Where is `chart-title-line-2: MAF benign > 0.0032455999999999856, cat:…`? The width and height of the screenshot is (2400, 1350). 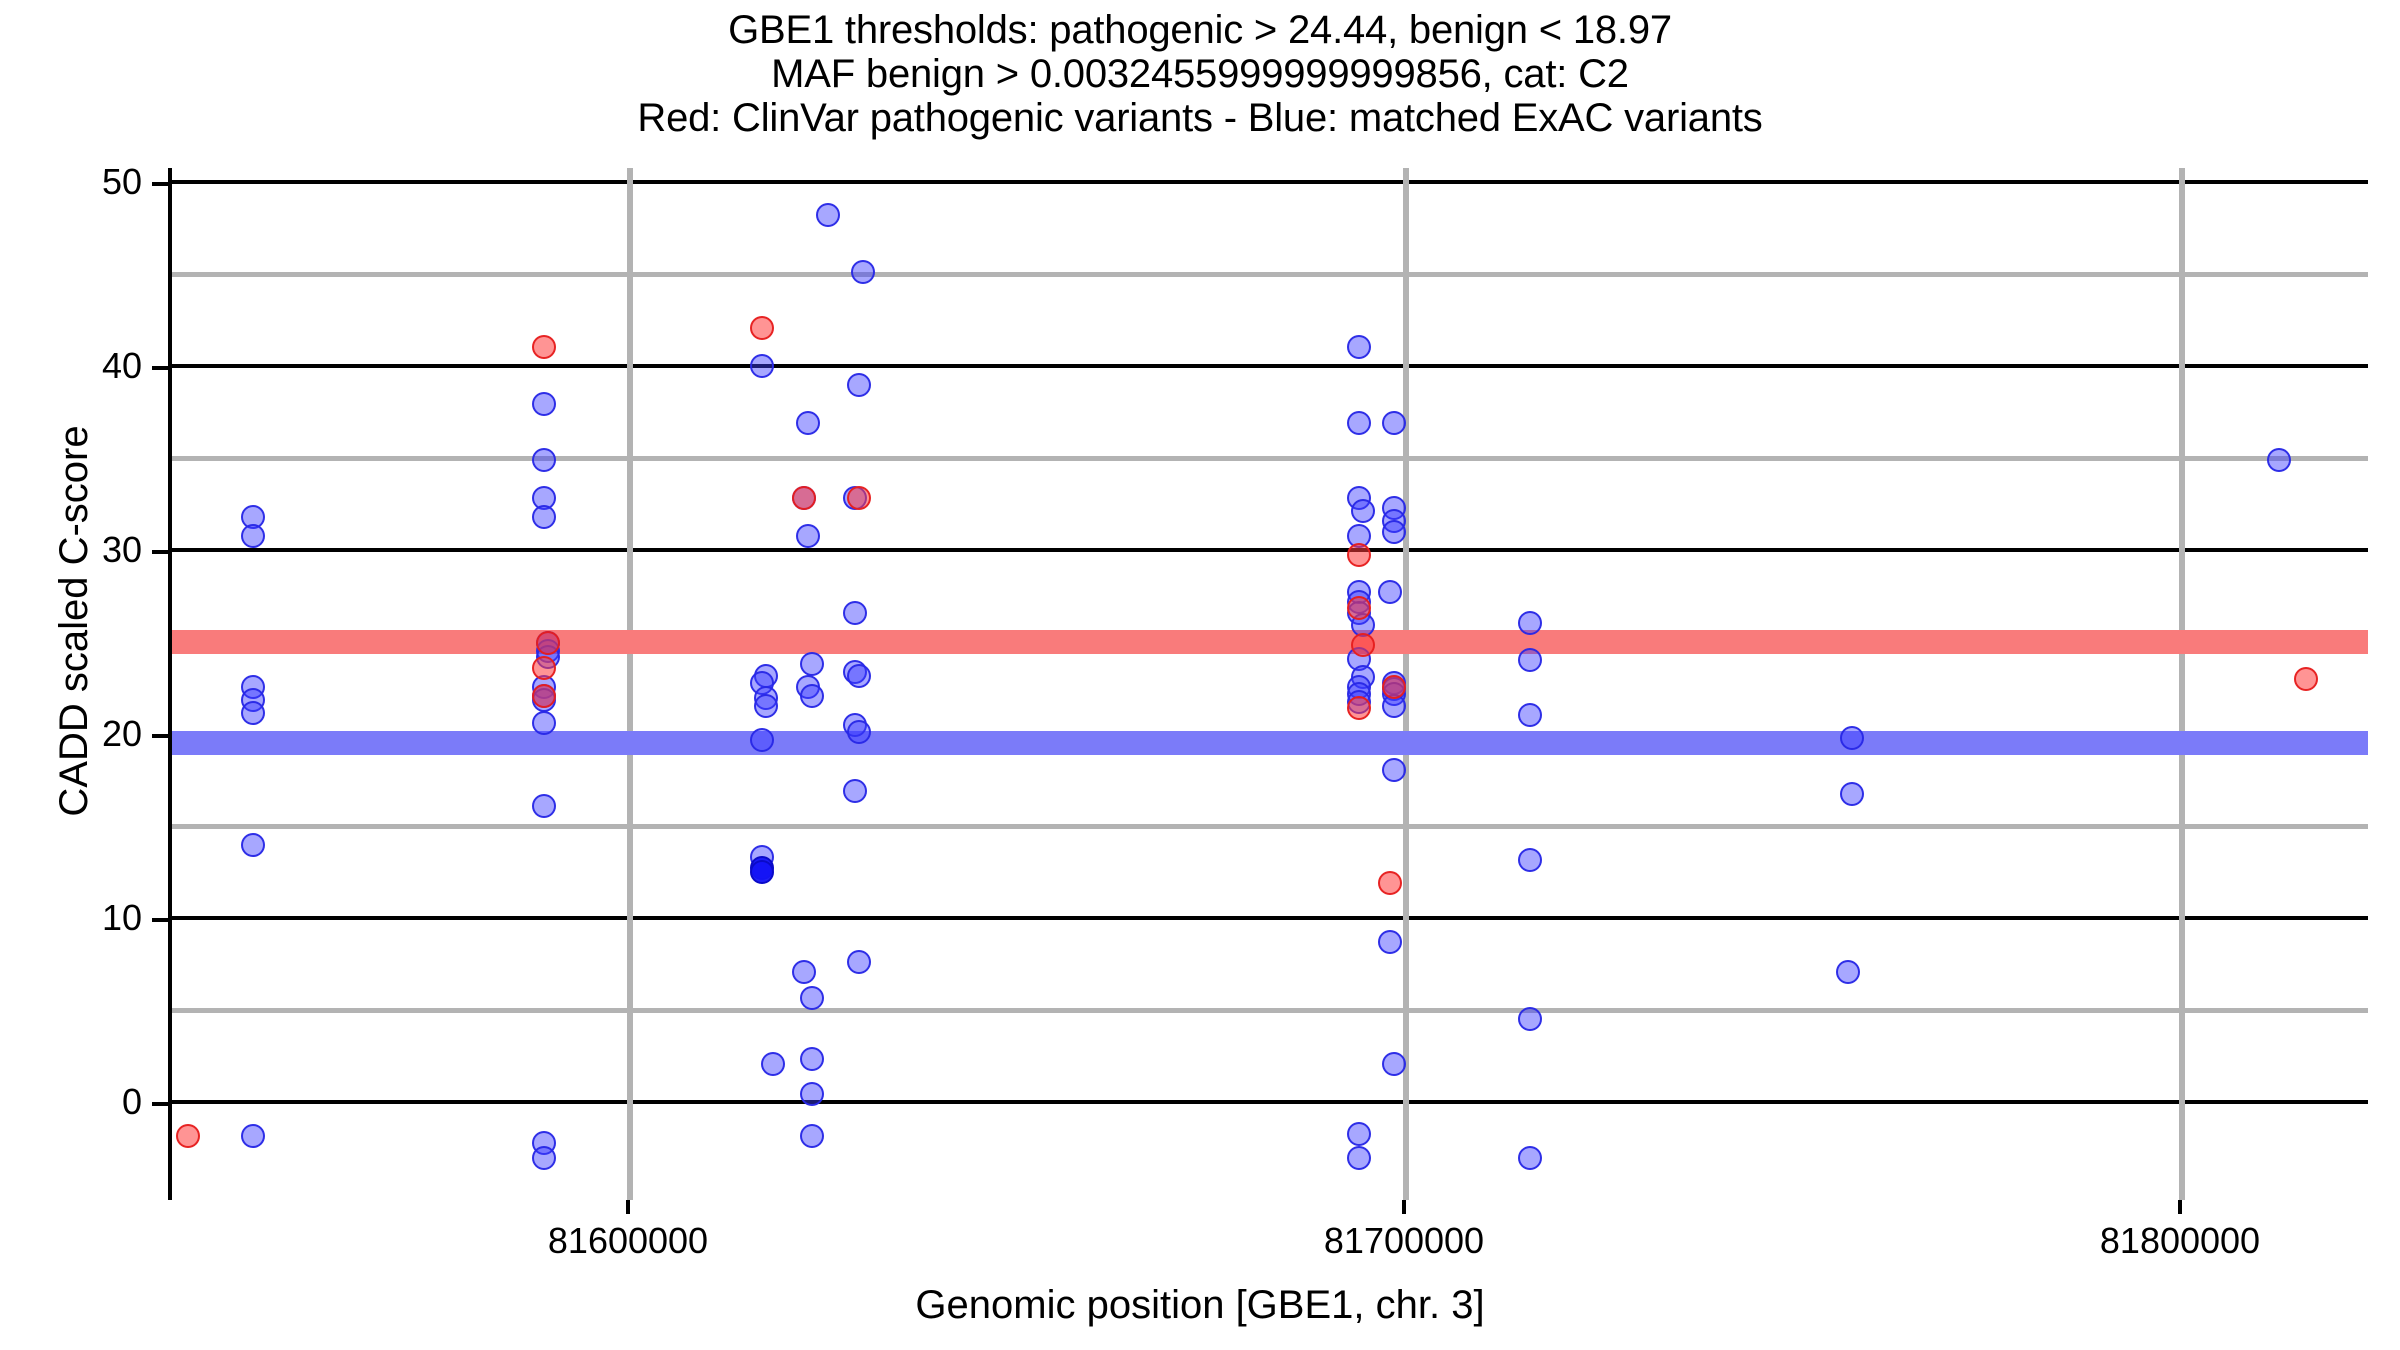 chart-title-line-2: MAF benign > 0.0032455999999999856, cat:… is located at coordinates (1200, 74).